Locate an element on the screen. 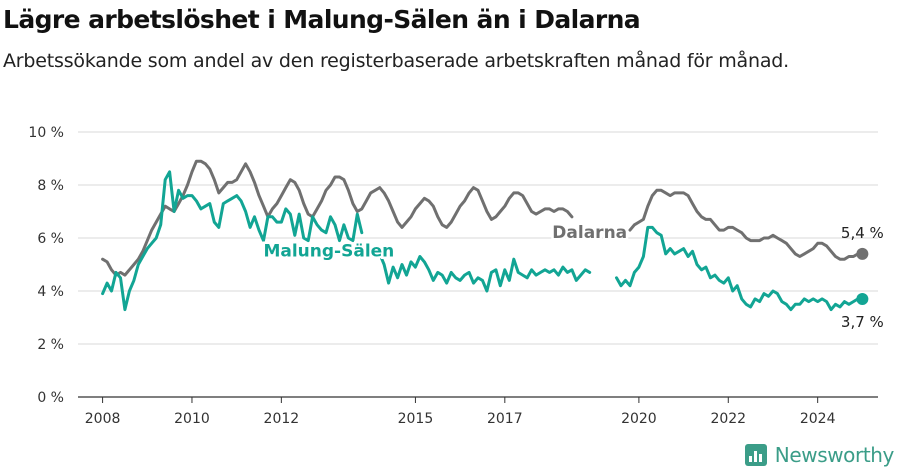  x-tick-label: 2010 is located at coordinates (192, 419).